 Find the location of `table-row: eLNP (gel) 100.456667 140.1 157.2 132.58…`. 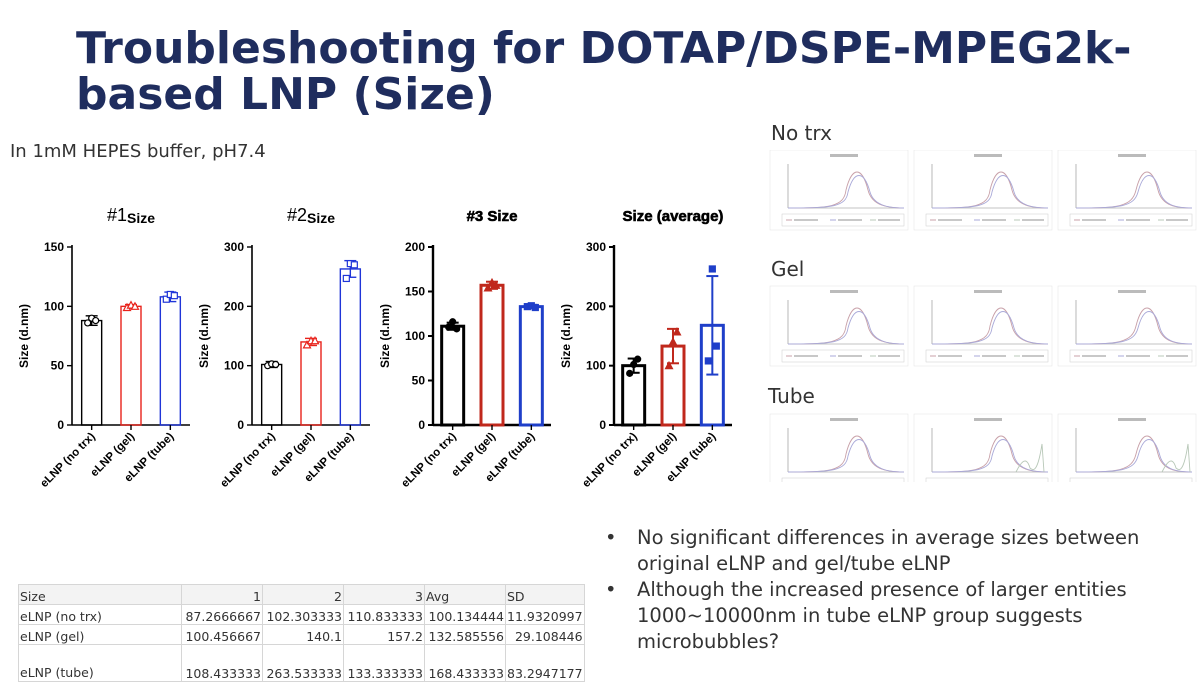

table-row: eLNP (gel) 100.456667 140.1 157.2 132.58… is located at coordinates (301, 634).